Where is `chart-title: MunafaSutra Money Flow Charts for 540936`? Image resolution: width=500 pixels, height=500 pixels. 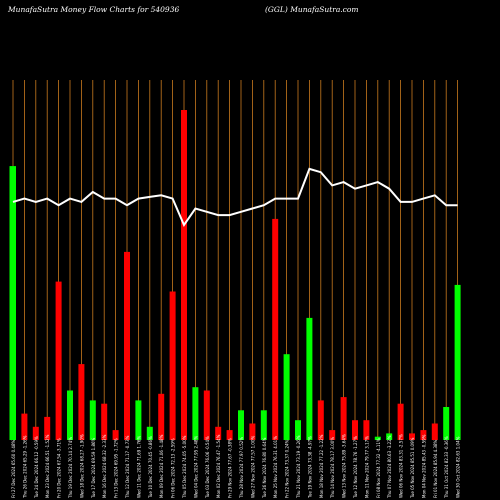
chart-title: MunafaSutra Money Flow Charts for 540936 is located at coordinates (94, 9).